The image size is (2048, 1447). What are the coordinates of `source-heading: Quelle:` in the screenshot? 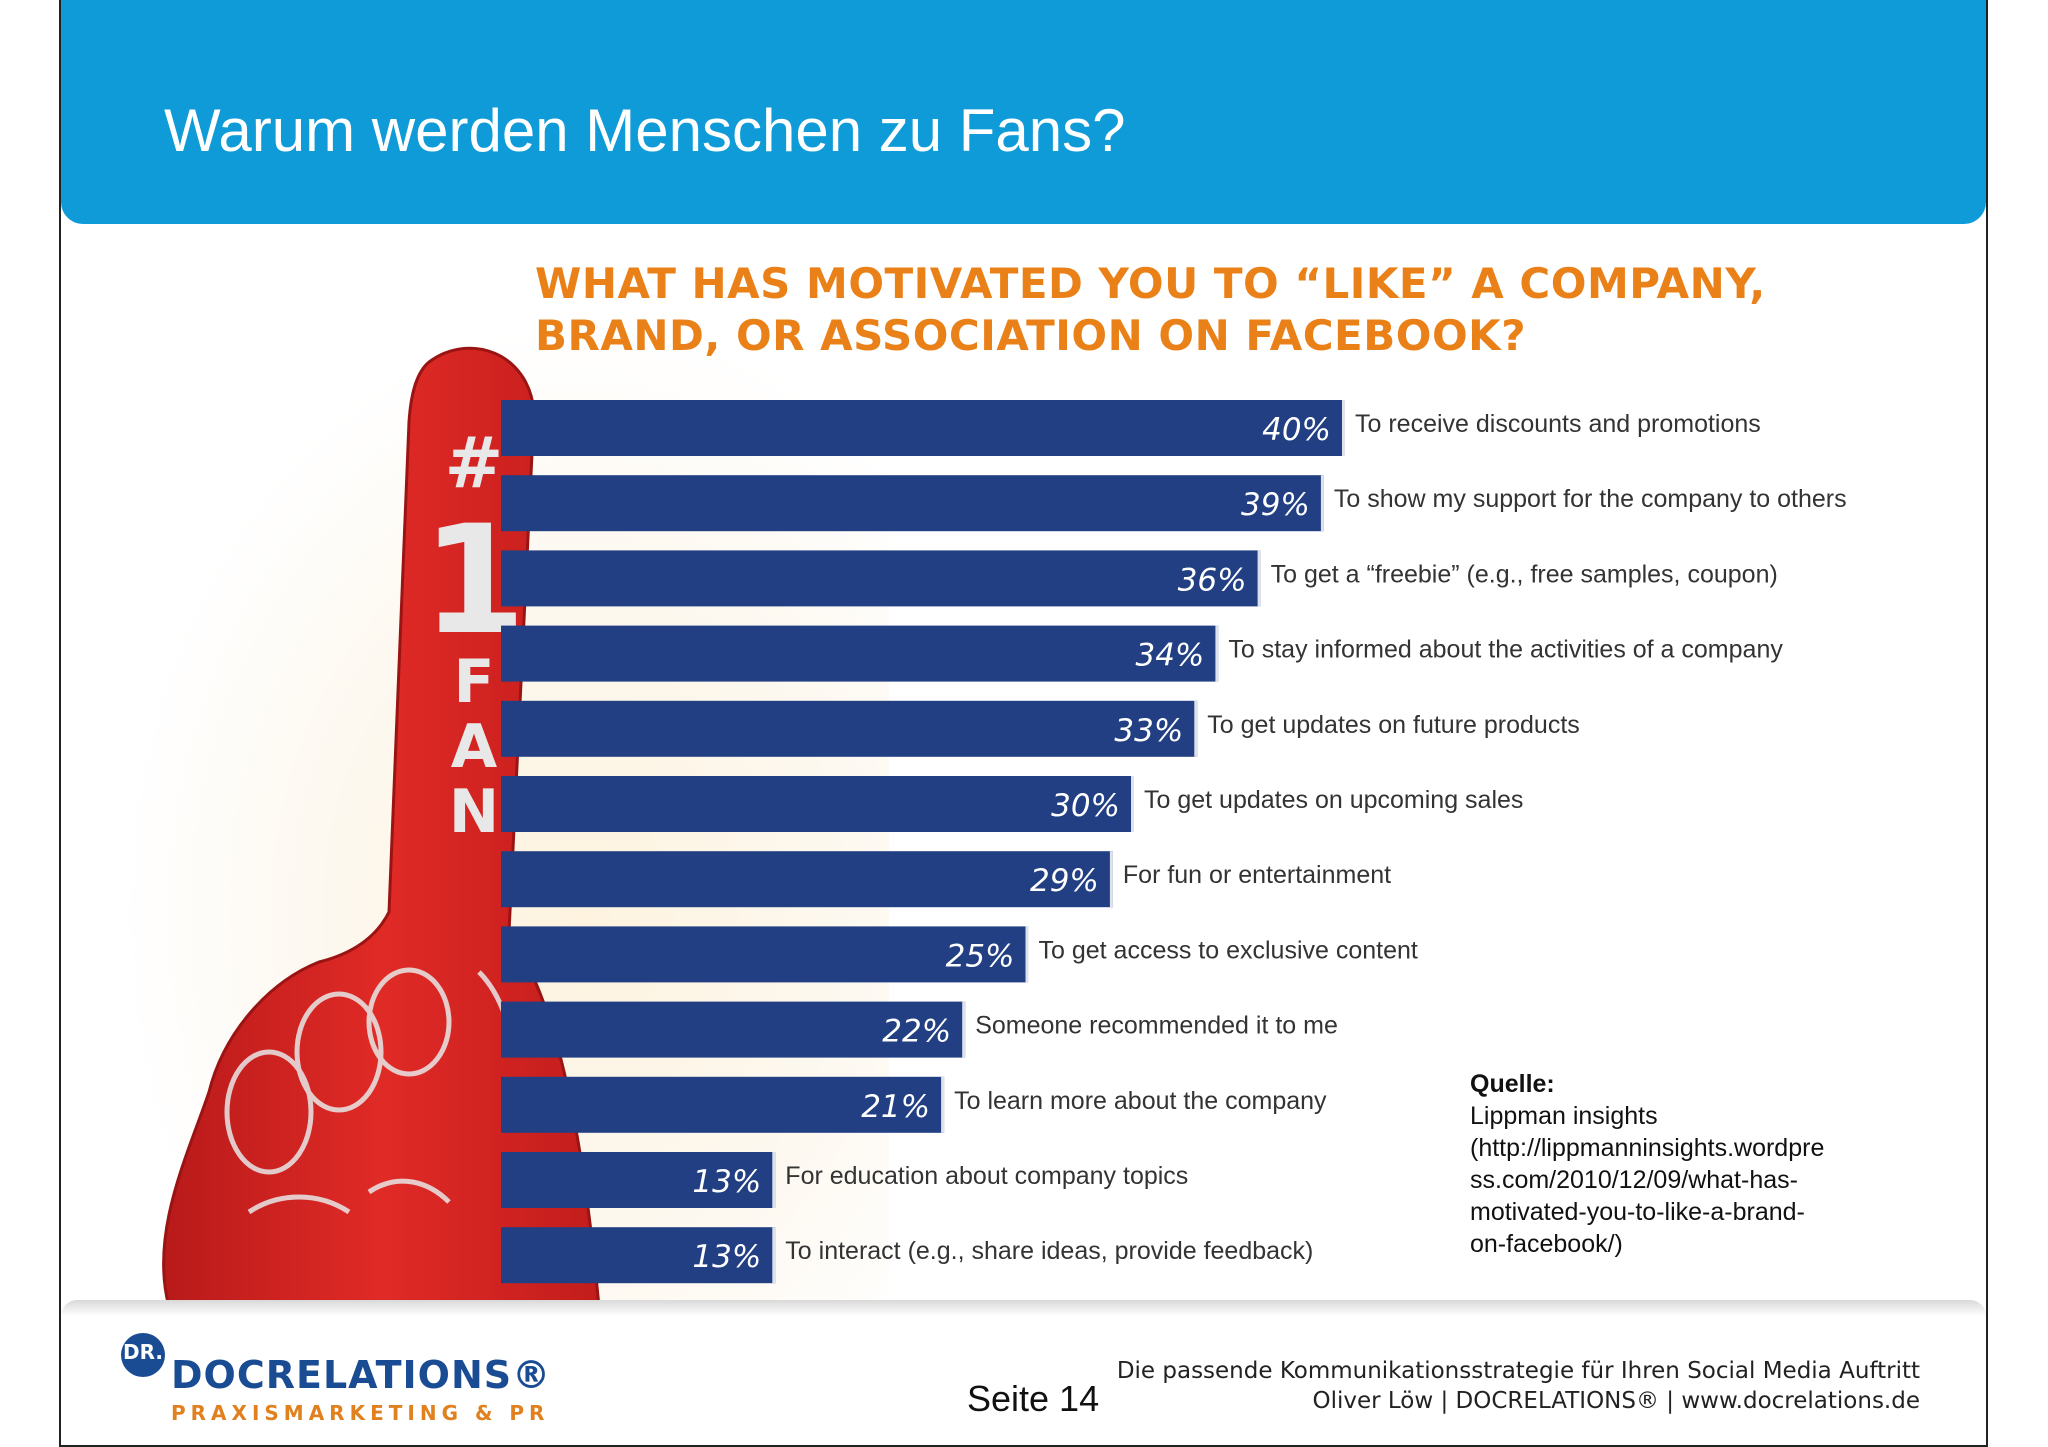 It's located at (1512, 1084).